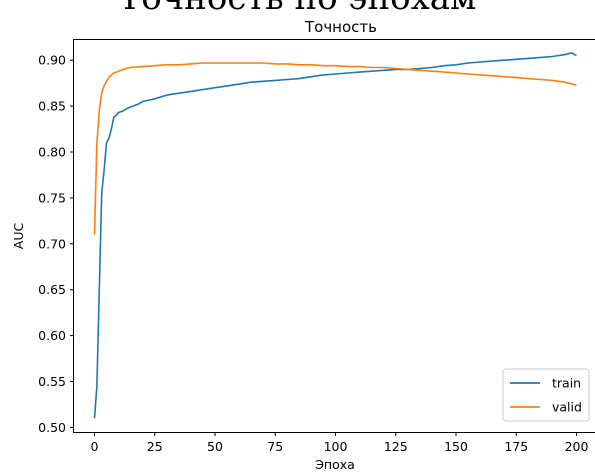  Describe the element at coordinates (52, 197) in the screenshot. I see `y-tick-label: 0.75` at that location.